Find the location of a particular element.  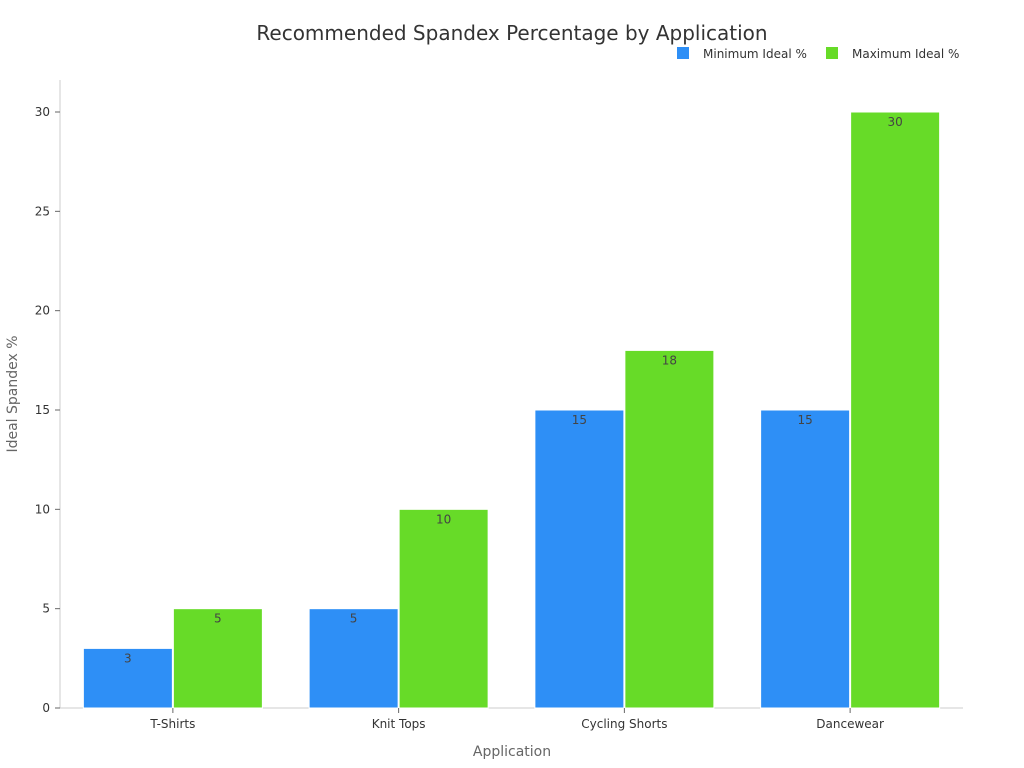

y-tick-label: 10 is located at coordinates (42, 509).